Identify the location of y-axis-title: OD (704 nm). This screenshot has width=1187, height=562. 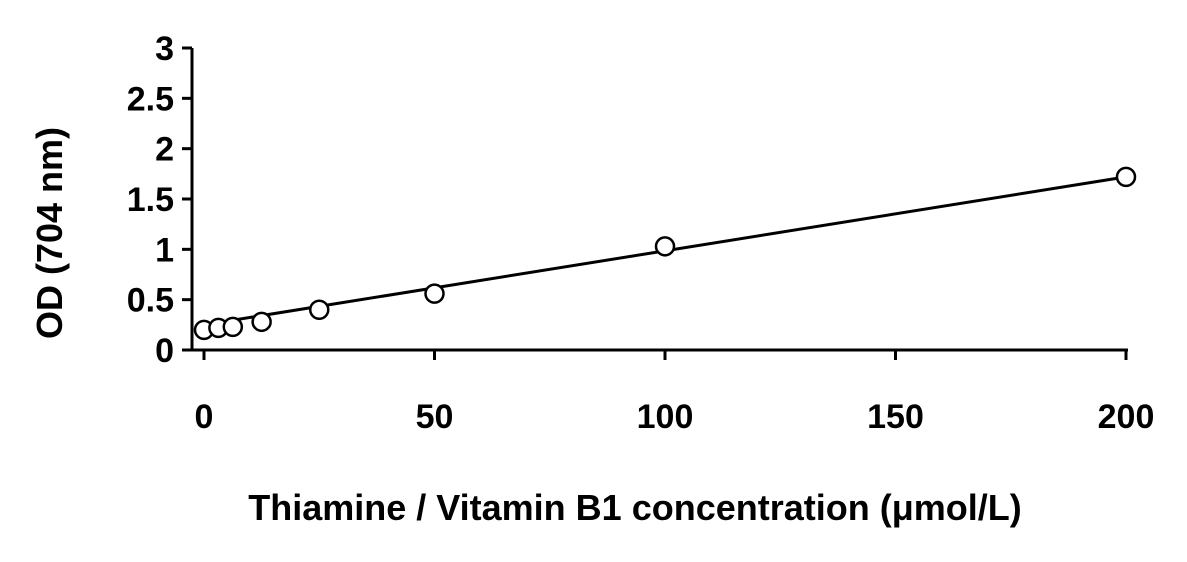
(49, 233).